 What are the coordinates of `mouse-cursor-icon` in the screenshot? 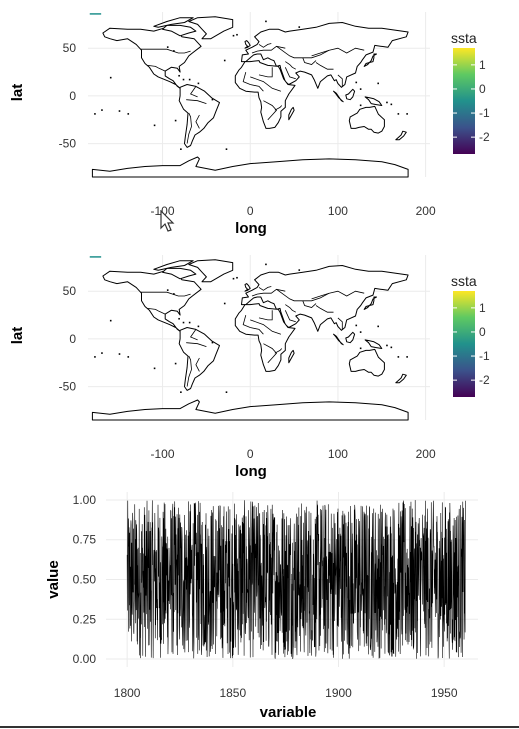 It's located at (167, 221).